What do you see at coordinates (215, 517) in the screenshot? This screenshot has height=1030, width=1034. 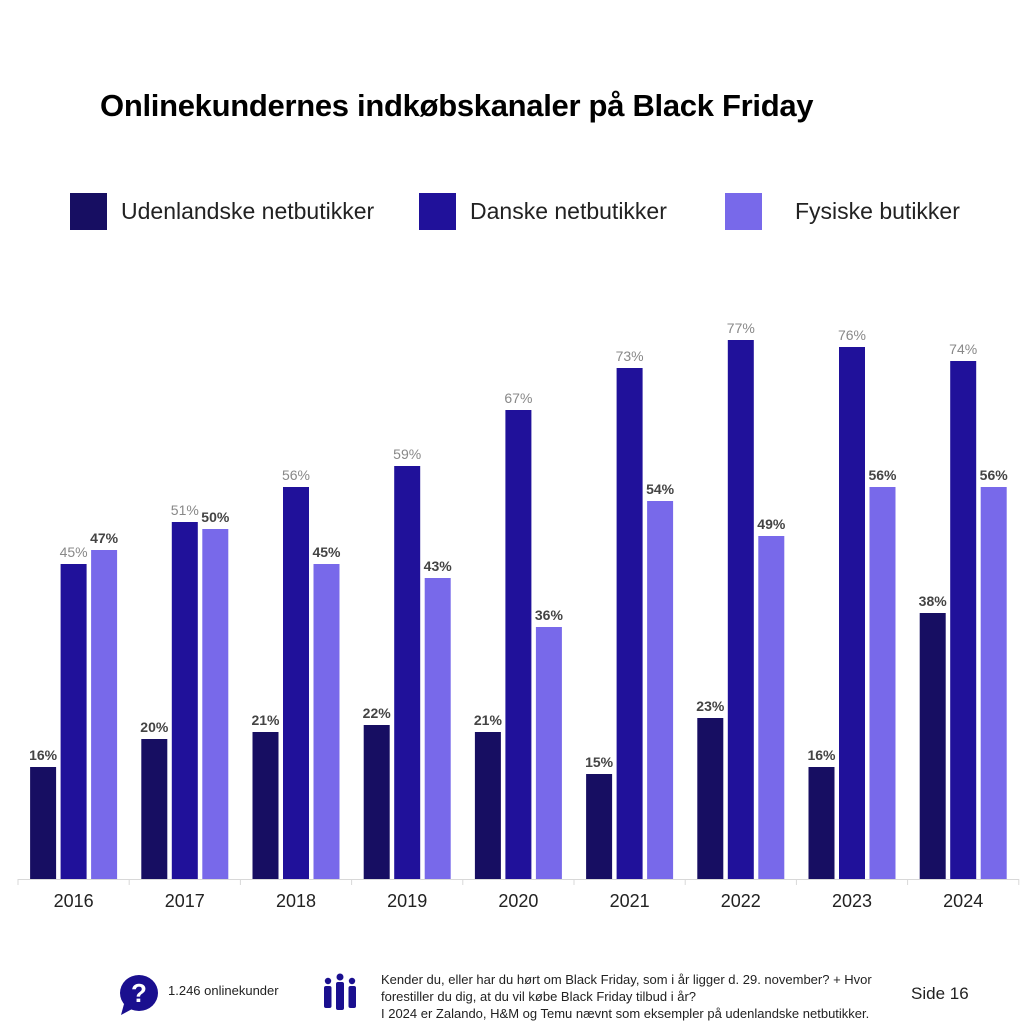 I see `data-label-2017-series-2: 50%` at bounding box center [215, 517].